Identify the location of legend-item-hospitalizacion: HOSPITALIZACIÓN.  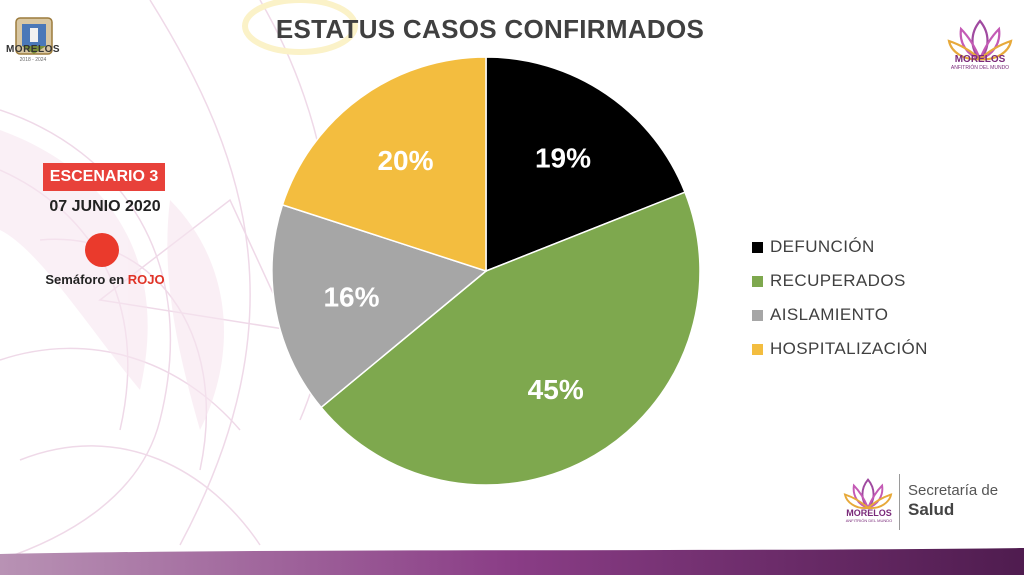
(867, 349).